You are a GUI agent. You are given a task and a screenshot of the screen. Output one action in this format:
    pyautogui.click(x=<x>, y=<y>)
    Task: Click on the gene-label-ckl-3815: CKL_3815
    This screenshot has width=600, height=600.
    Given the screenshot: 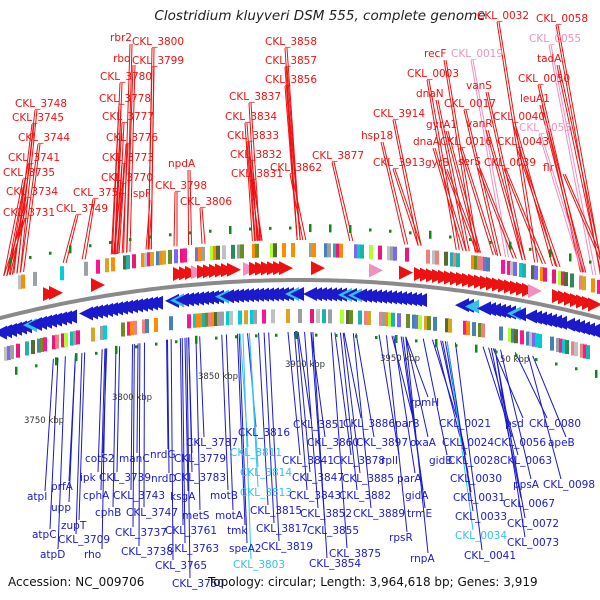 What is the action you would take?
    pyautogui.click(x=276, y=511)
    